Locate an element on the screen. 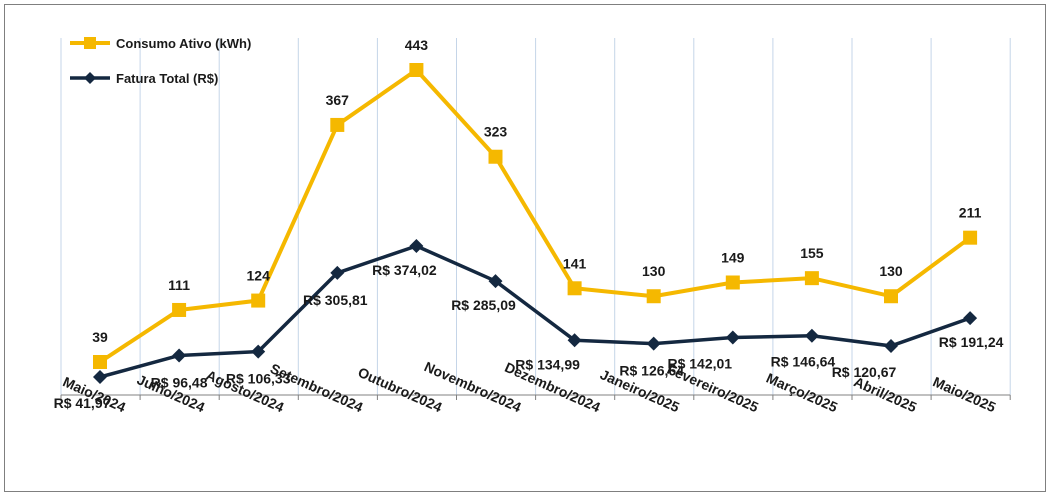  fatura-data-label: R$ 285,09 is located at coordinates (483, 305).